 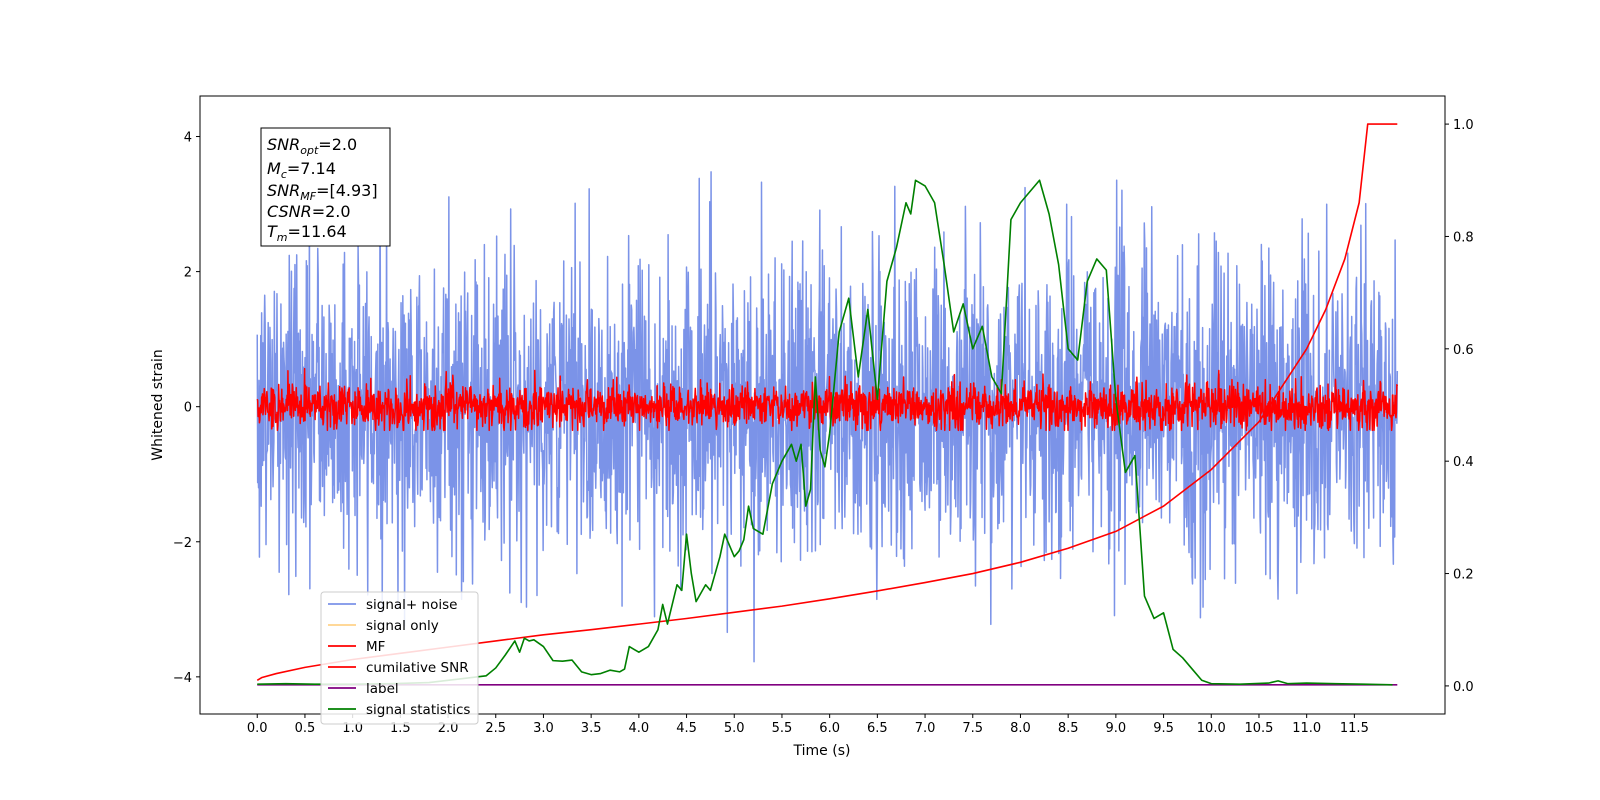 What do you see at coordinates (257, 728) in the screenshot?
I see `x-tick-label: 0.0` at bounding box center [257, 728].